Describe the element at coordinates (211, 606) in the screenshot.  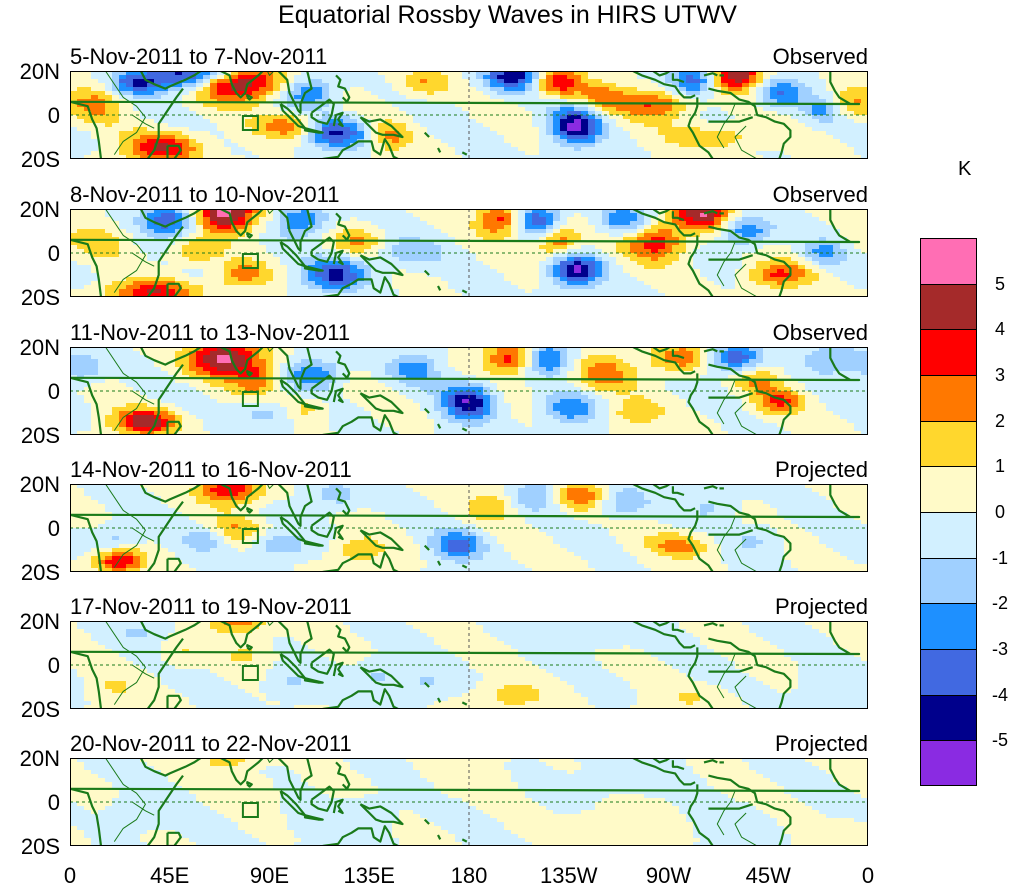
I see `panel-date-range: 17-Nov-2011 to 19-Nov-2011` at that location.